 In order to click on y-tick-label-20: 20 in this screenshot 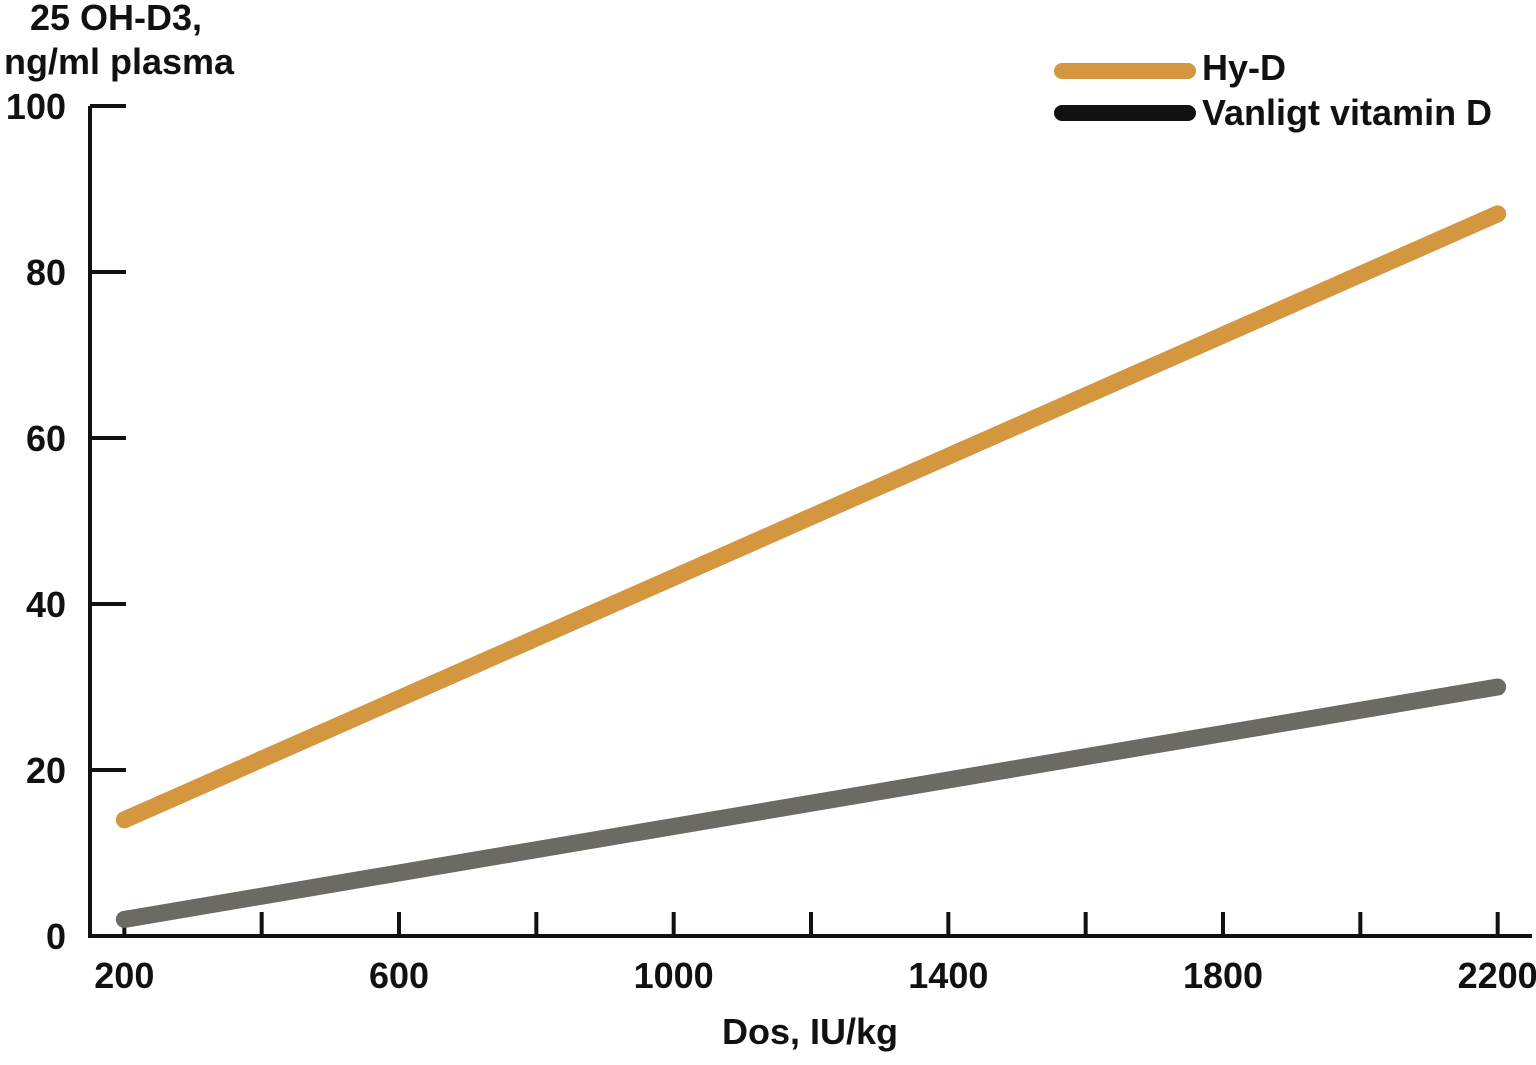, I will do `click(46, 770)`.